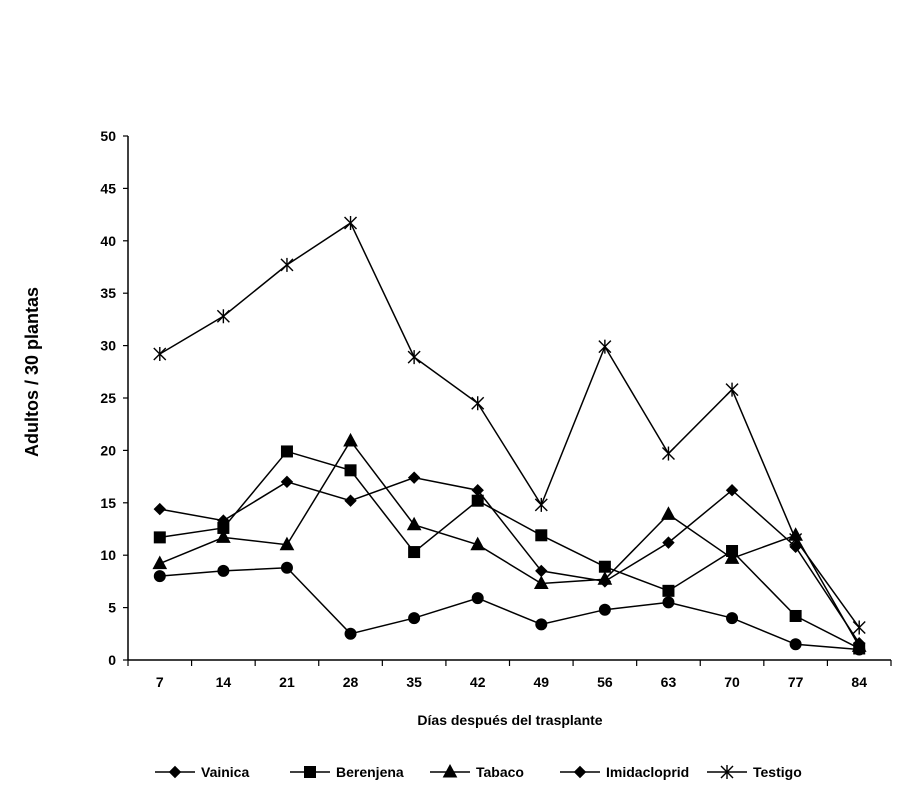 The height and width of the screenshot is (811, 900). Describe the element at coordinates (108, 241) in the screenshot. I see `y-tick-label: 40` at that location.